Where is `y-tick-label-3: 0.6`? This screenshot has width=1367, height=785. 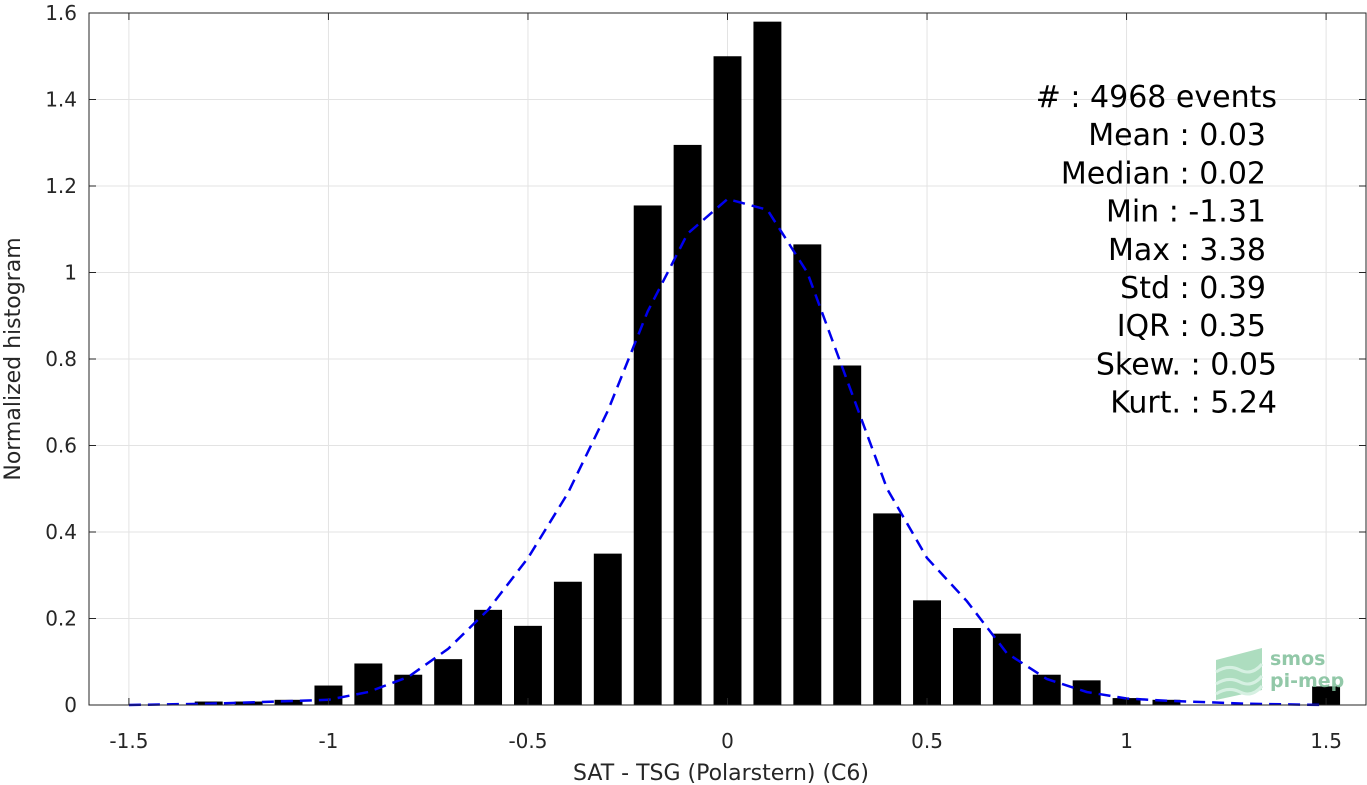
y-tick-label-3: 0.6 is located at coordinates (61, 446).